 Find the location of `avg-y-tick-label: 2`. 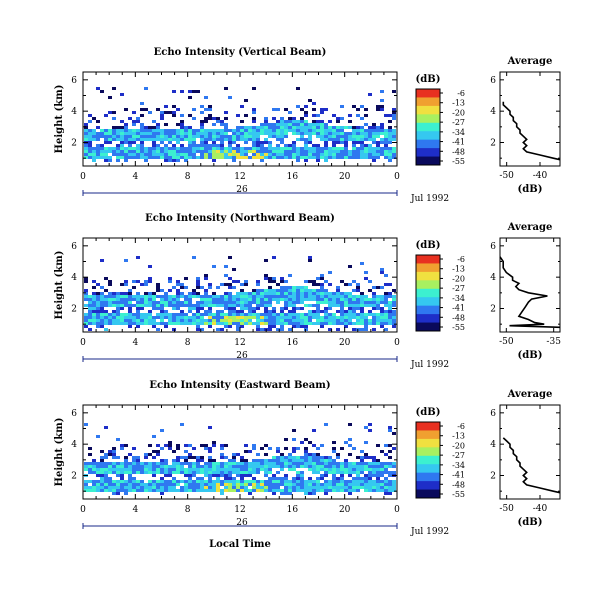

avg-y-tick-label: 2 is located at coordinates (493, 477).